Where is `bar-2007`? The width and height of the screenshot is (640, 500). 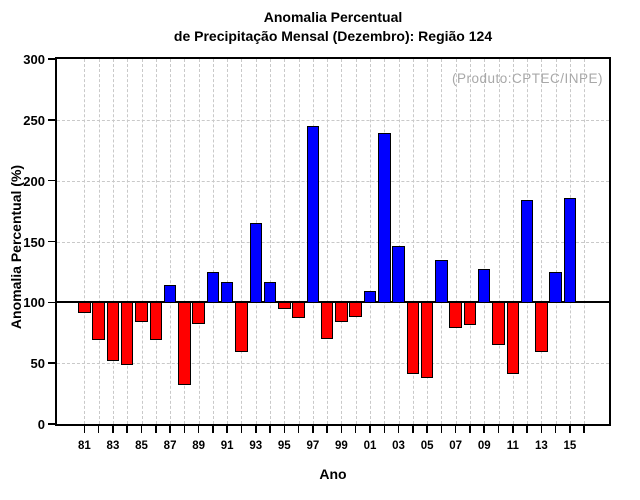 bar-2007 is located at coordinates (455, 315).